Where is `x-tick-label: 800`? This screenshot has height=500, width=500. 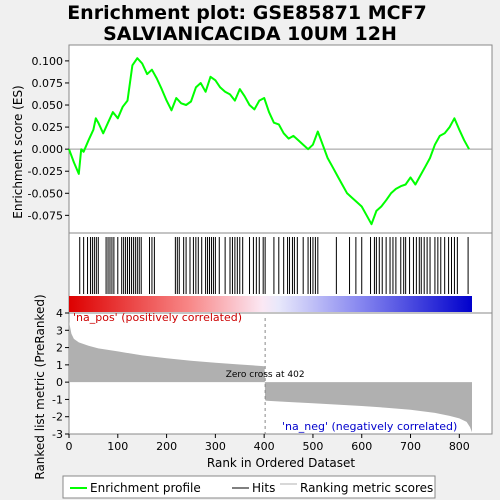 x-tick-label: 800 is located at coordinates (459, 446).